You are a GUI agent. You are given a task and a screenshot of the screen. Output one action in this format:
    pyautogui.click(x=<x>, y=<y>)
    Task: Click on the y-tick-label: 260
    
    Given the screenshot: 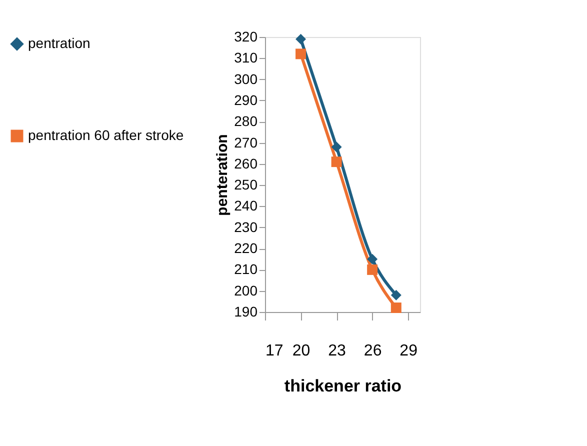 What is the action you would take?
    pyautogui.click(x=246, y=163)
    